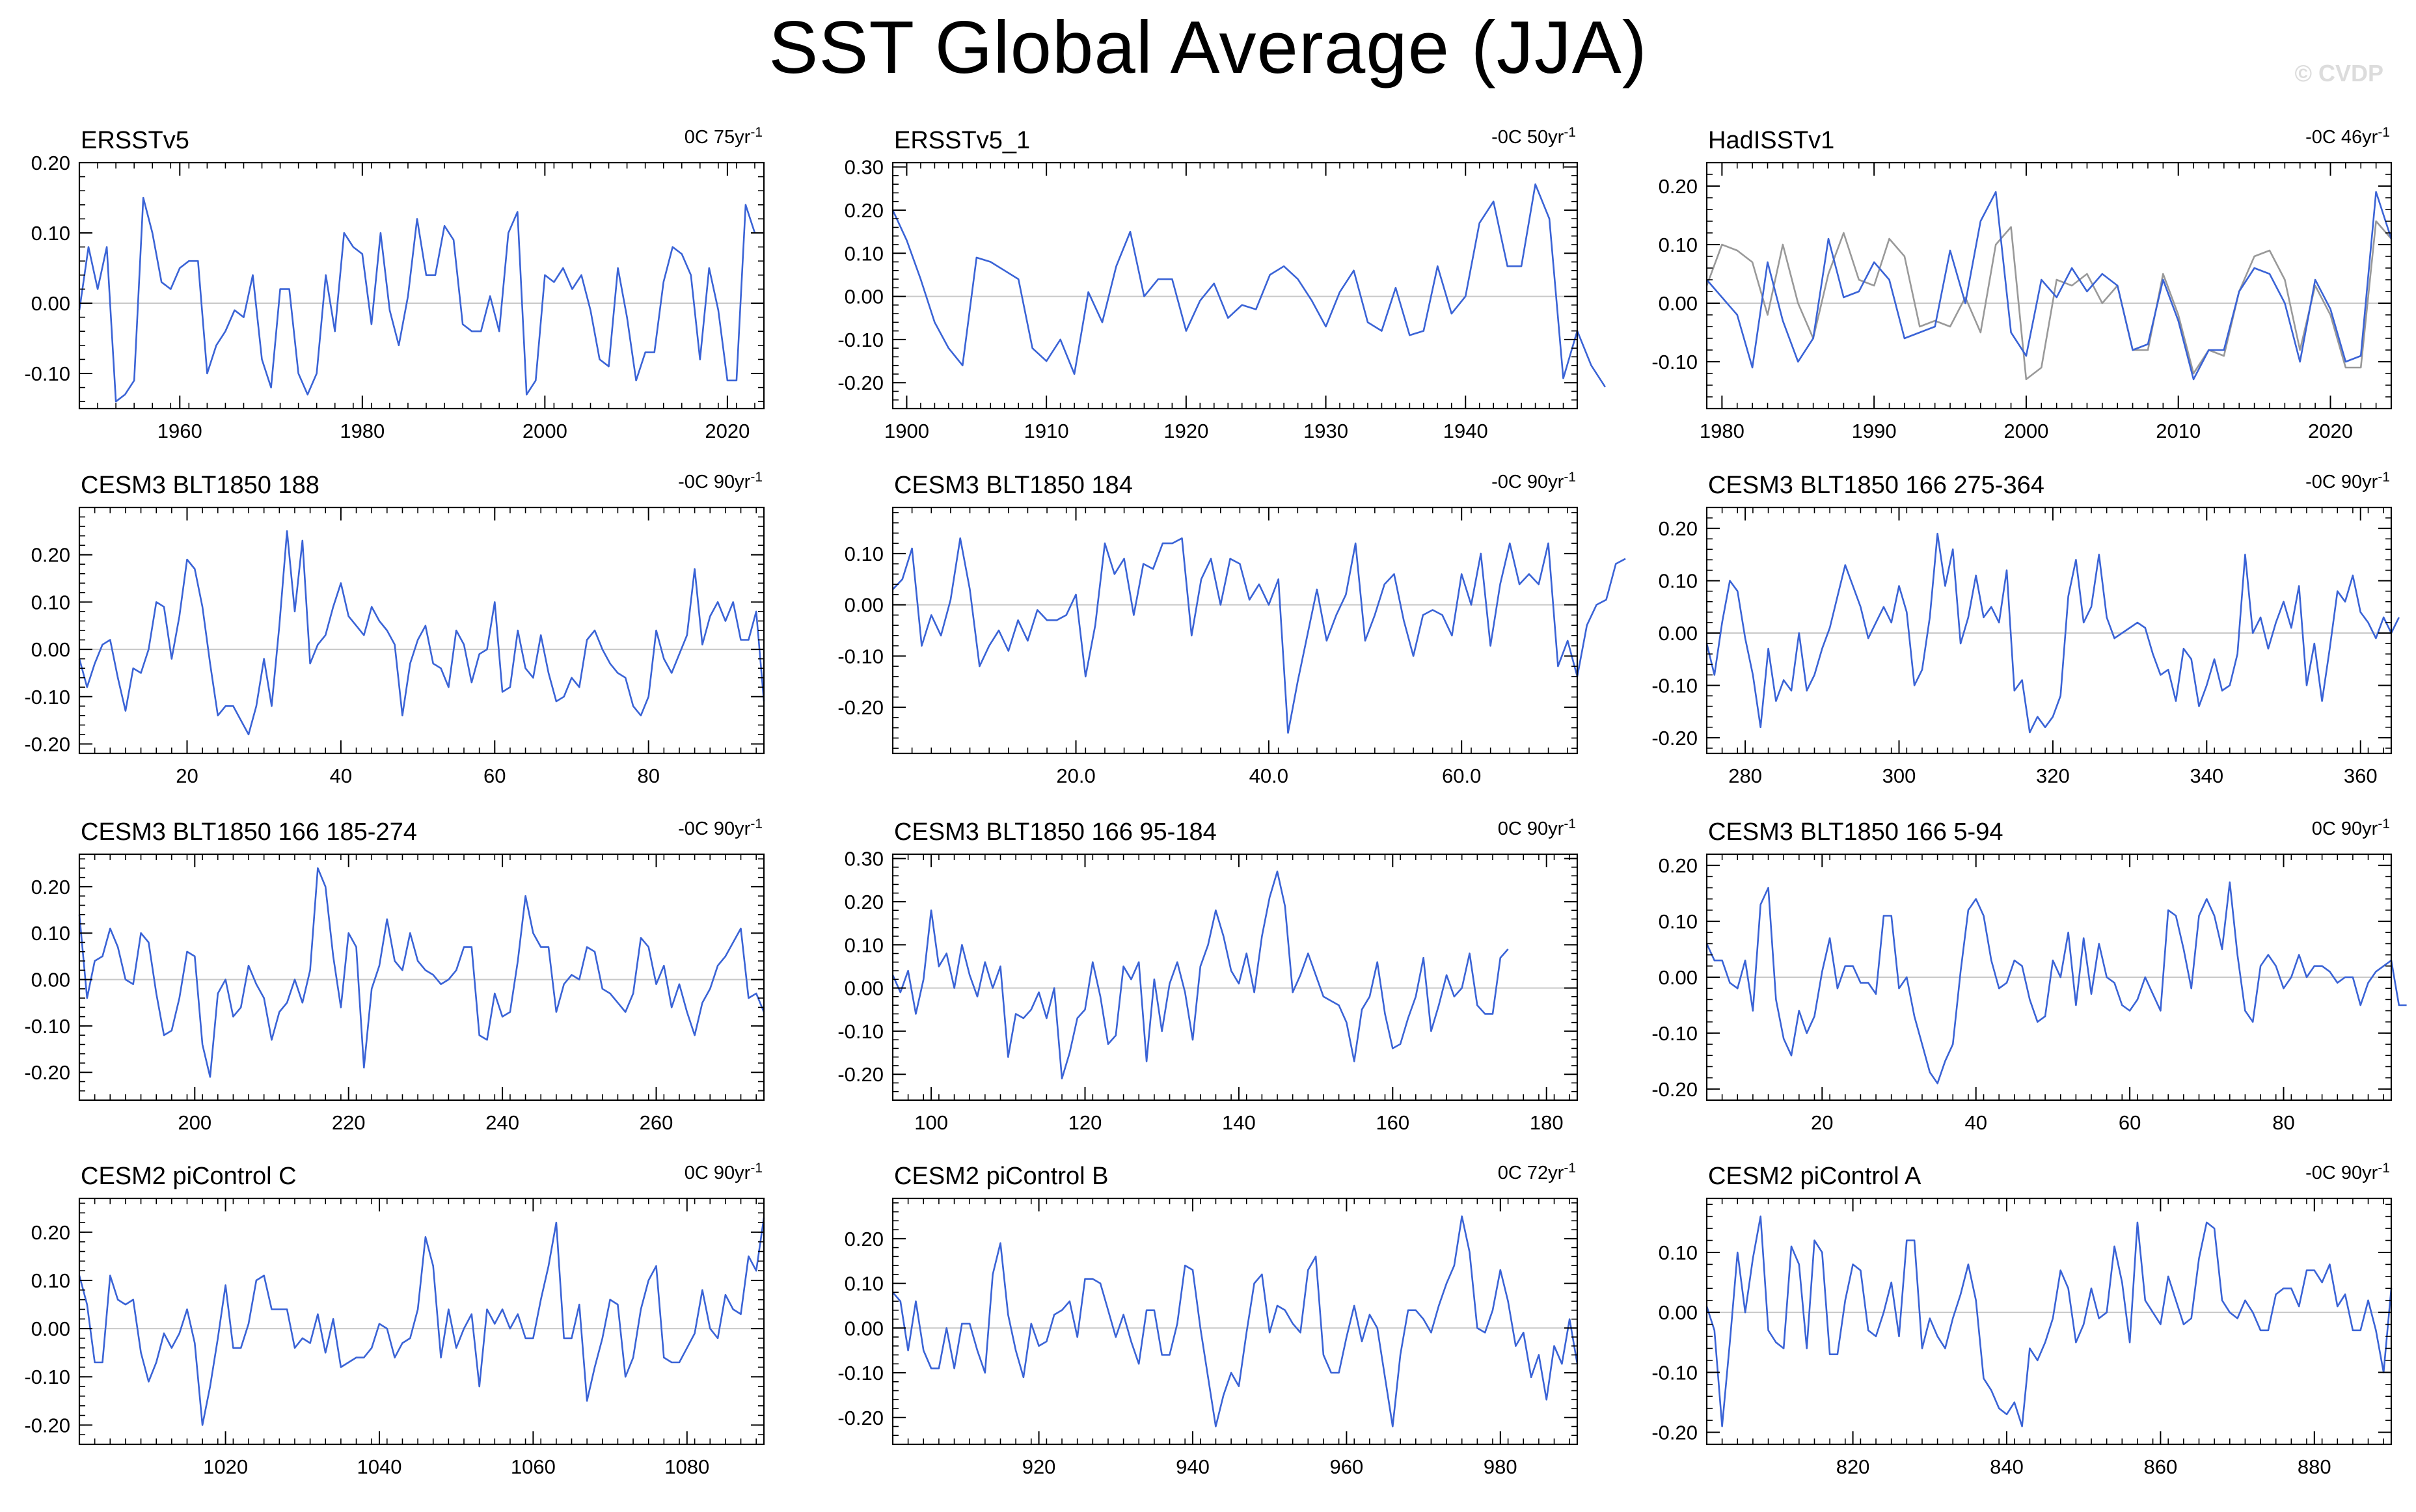  I want to click on panel-title: CESM3 BLT1850 166 185-274, so click(249, 832).